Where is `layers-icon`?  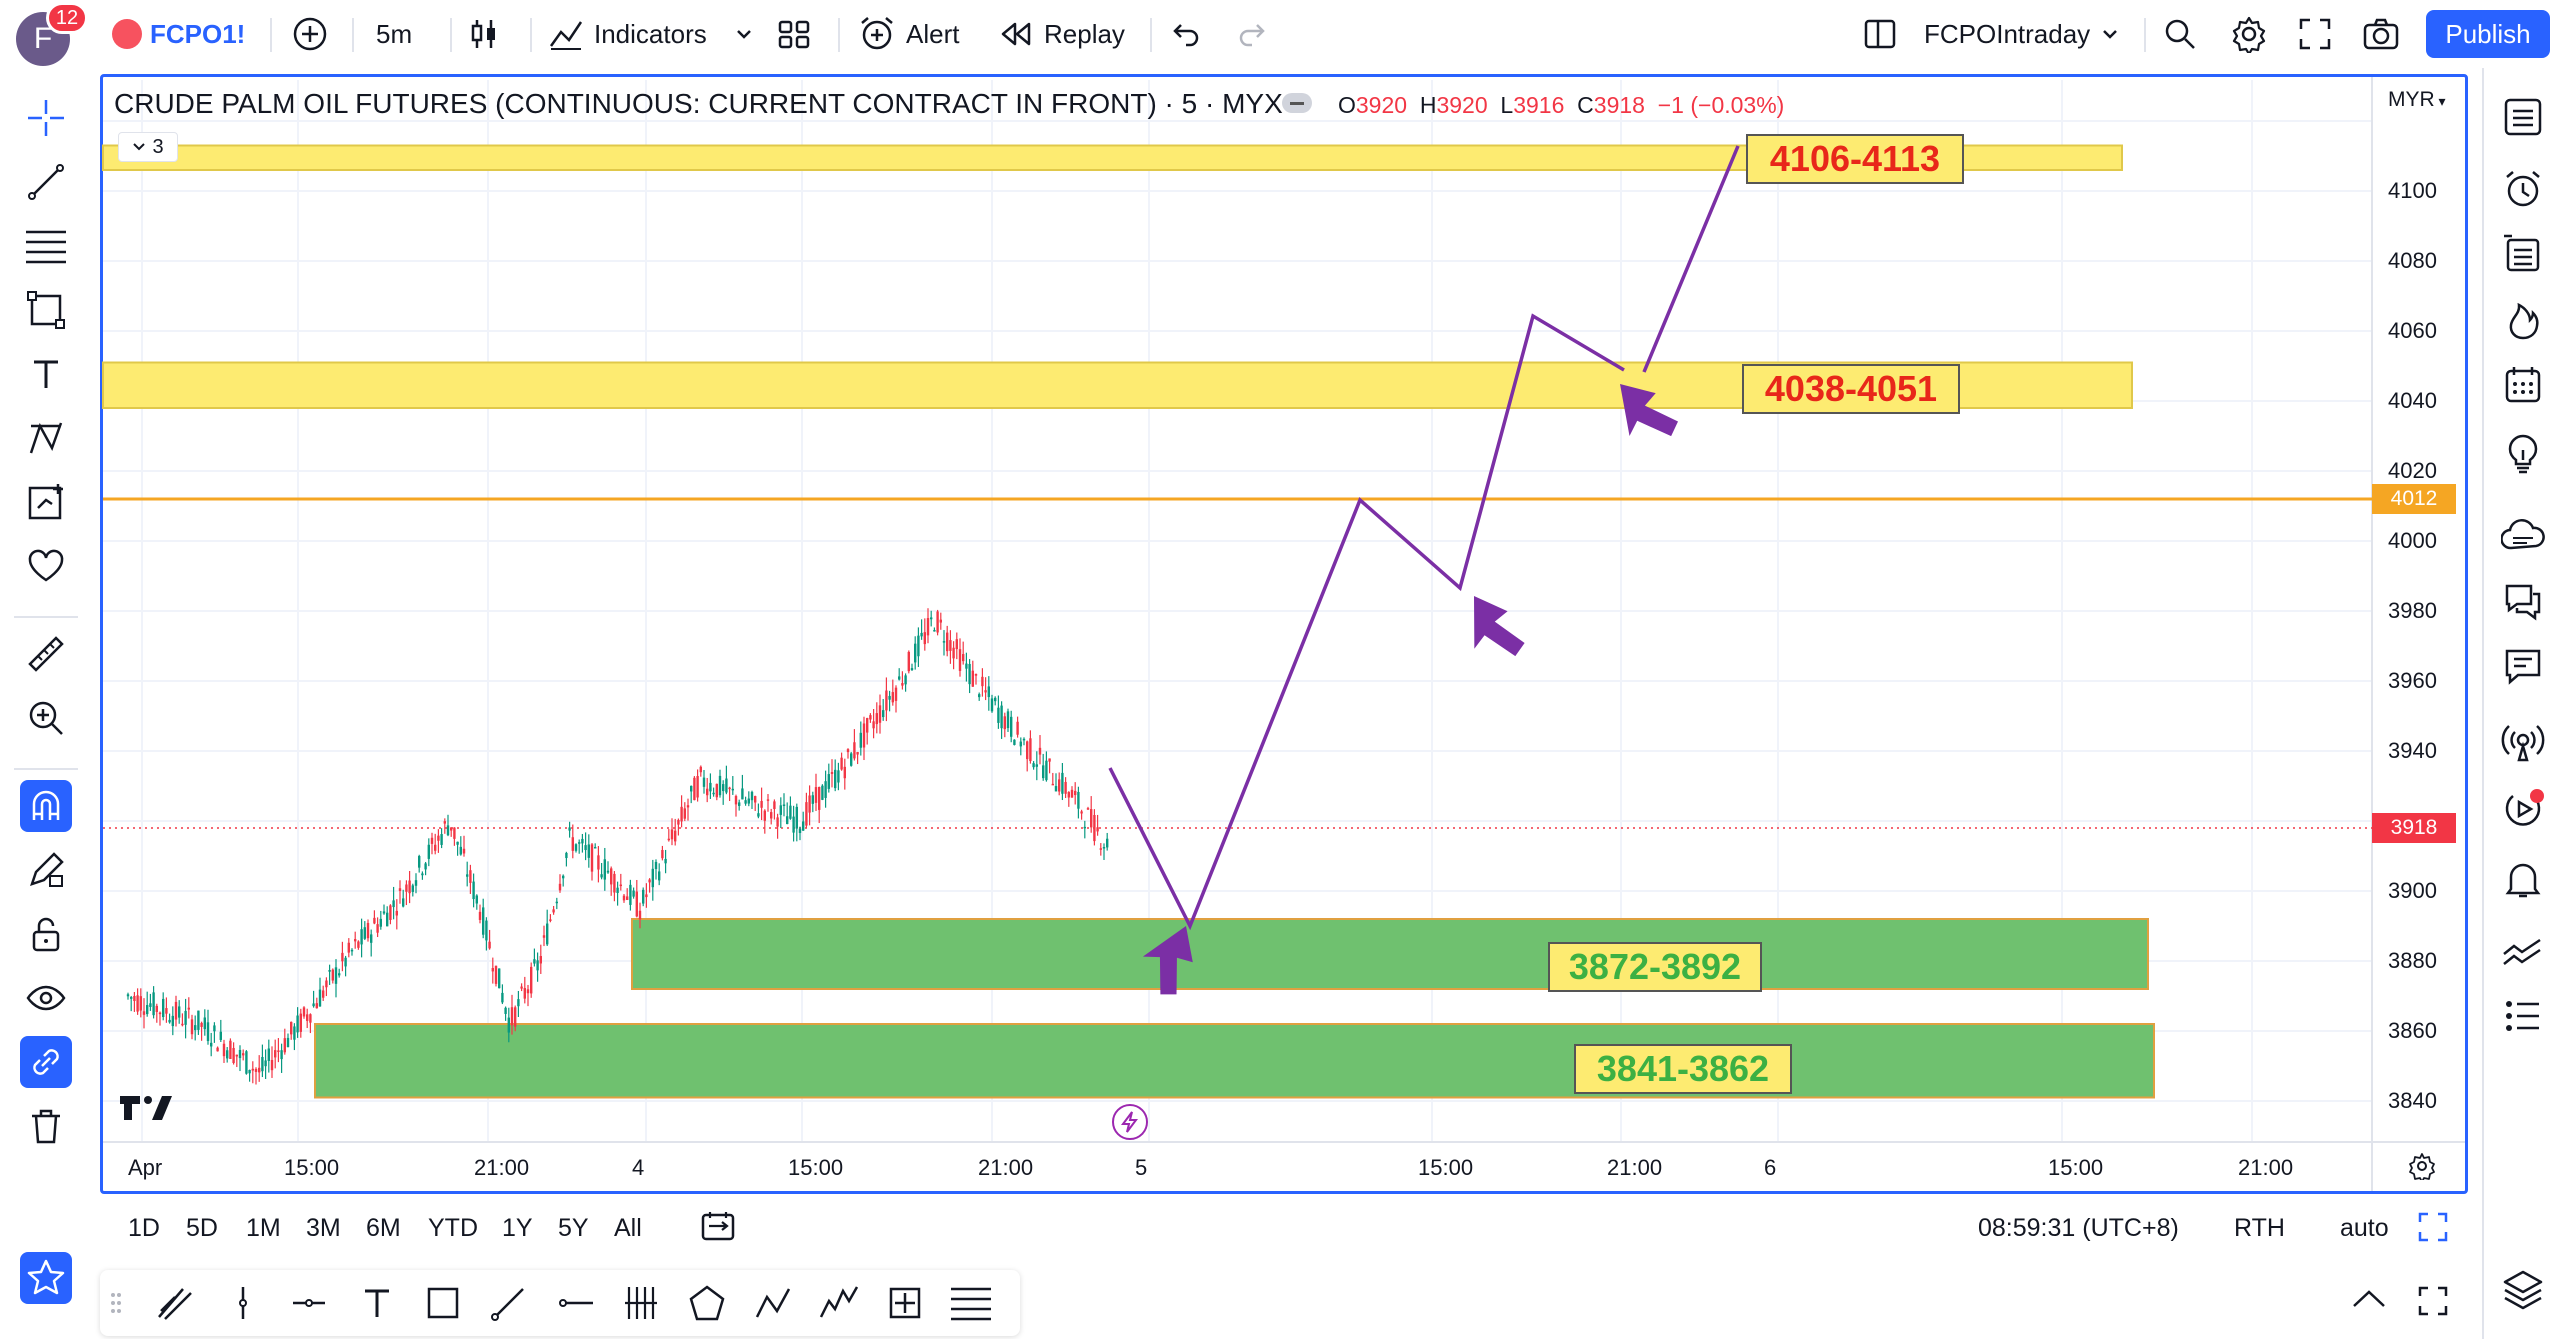
layers-icon is located at coordinates (2523, 1290).